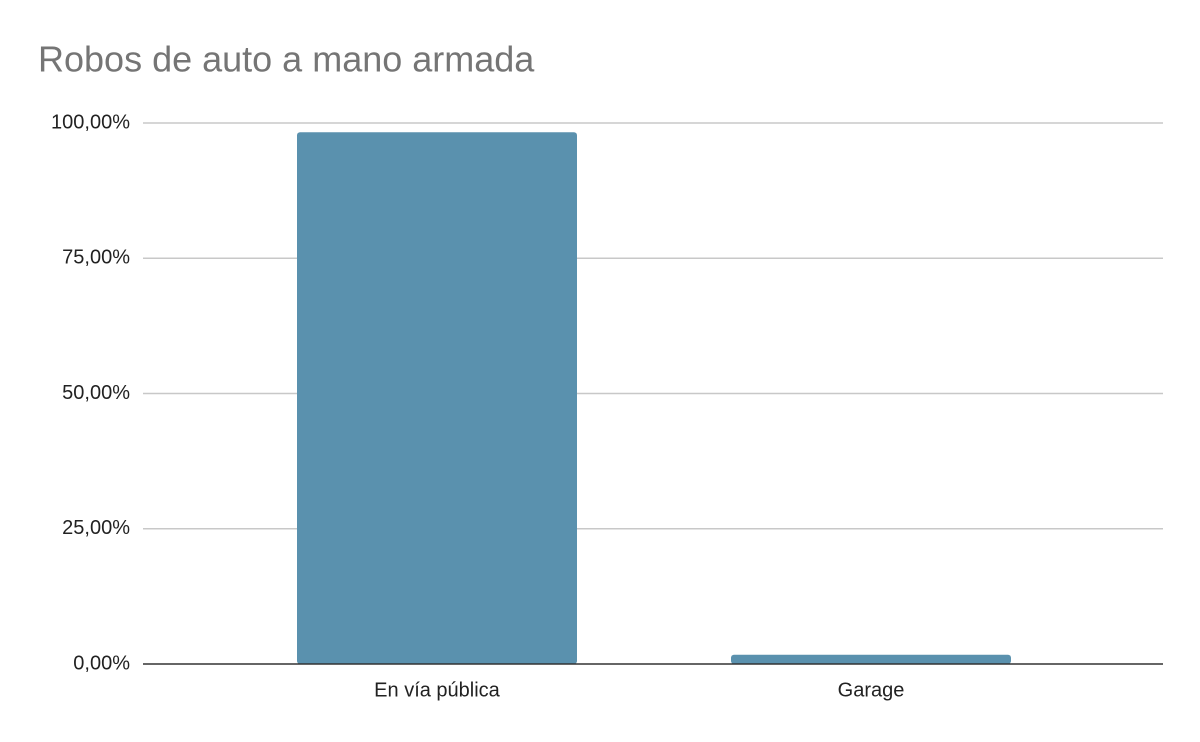 Image resolution: width=1200 pixels, height=742 pixels. What do you see at coordinates (90, 122) in the screenshot?
I see `y-tick-label: 100,00%` at bounding box center [90, 122].